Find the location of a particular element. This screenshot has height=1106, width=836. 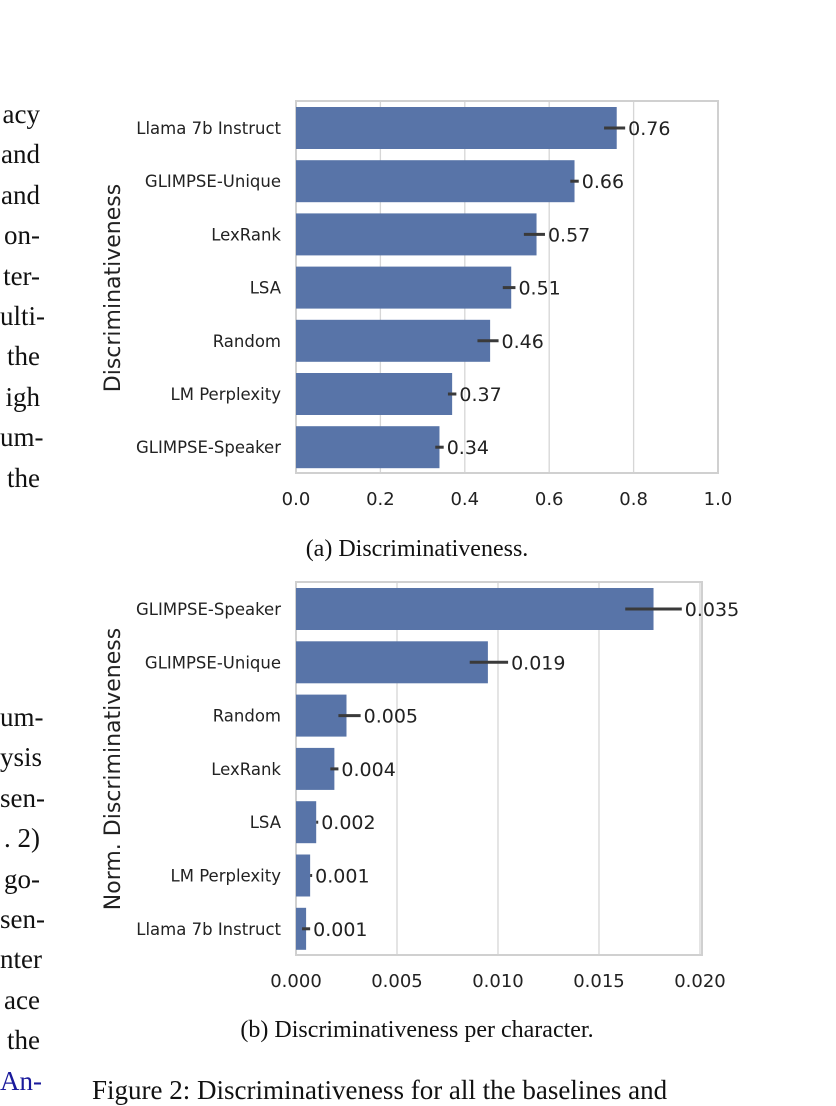

x-tick-label: 0.0 is located at coordinates (296, 499).